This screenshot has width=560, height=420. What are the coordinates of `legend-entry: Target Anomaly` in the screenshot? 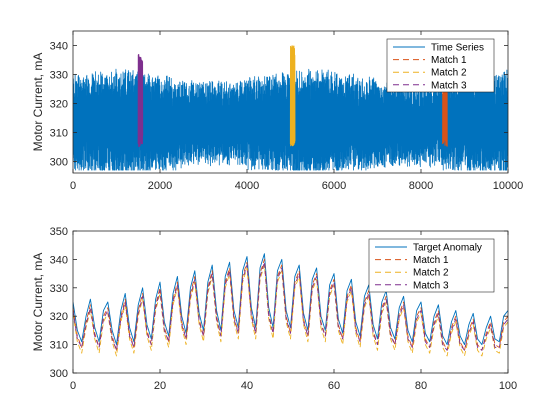 It's located at (447, 248).